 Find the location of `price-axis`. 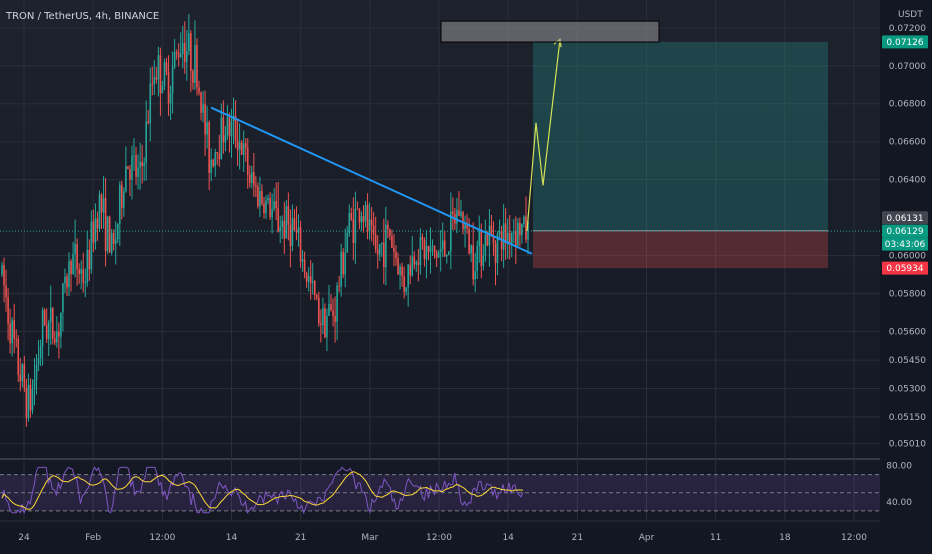

price-axis is located at coordinates (906, 275).